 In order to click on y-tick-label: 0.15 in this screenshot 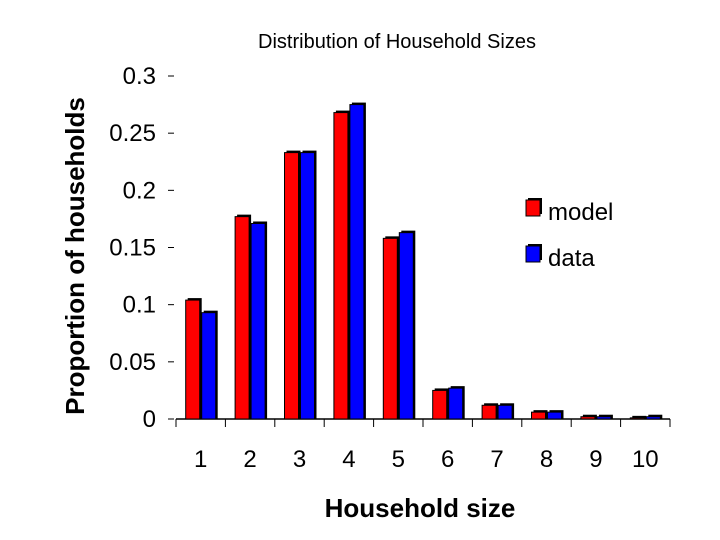, I will do `click(132, 248)`.